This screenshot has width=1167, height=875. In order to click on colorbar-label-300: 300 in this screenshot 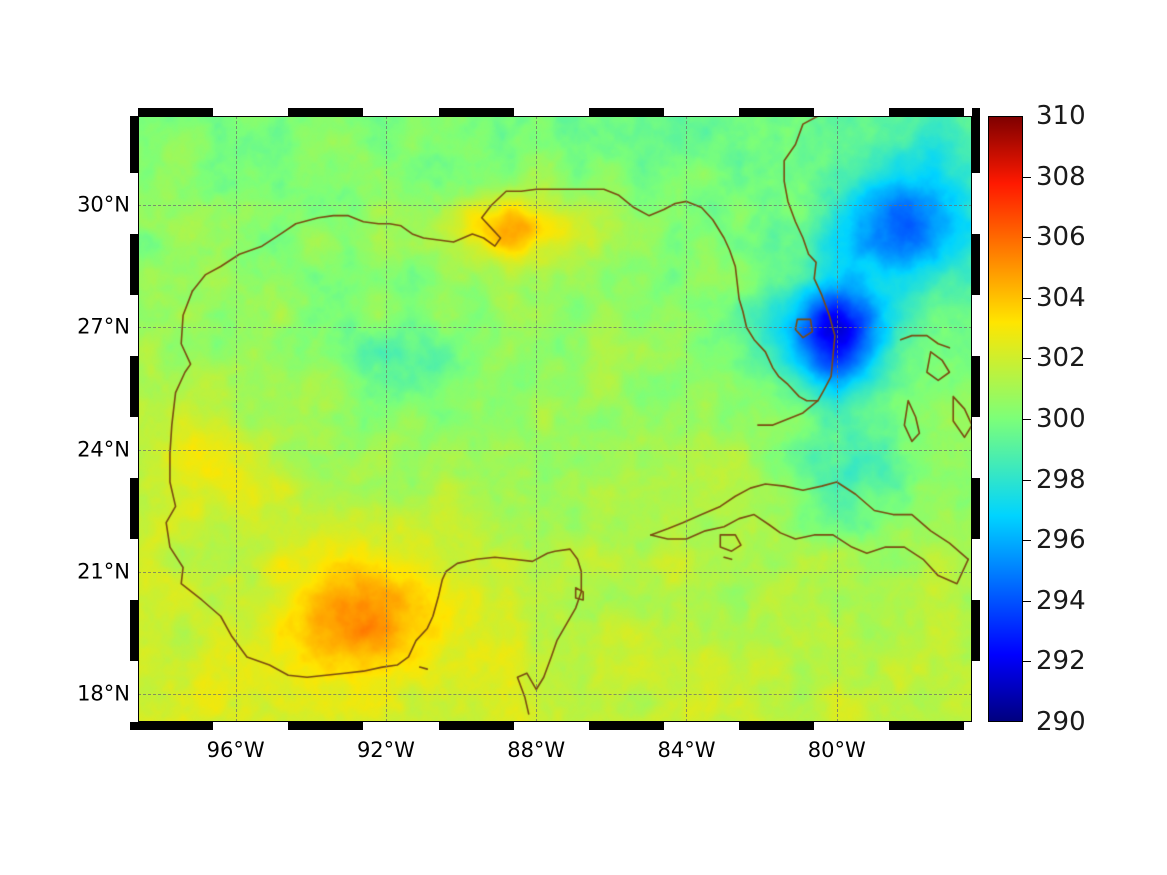, I will do `click(1061, 419)`.